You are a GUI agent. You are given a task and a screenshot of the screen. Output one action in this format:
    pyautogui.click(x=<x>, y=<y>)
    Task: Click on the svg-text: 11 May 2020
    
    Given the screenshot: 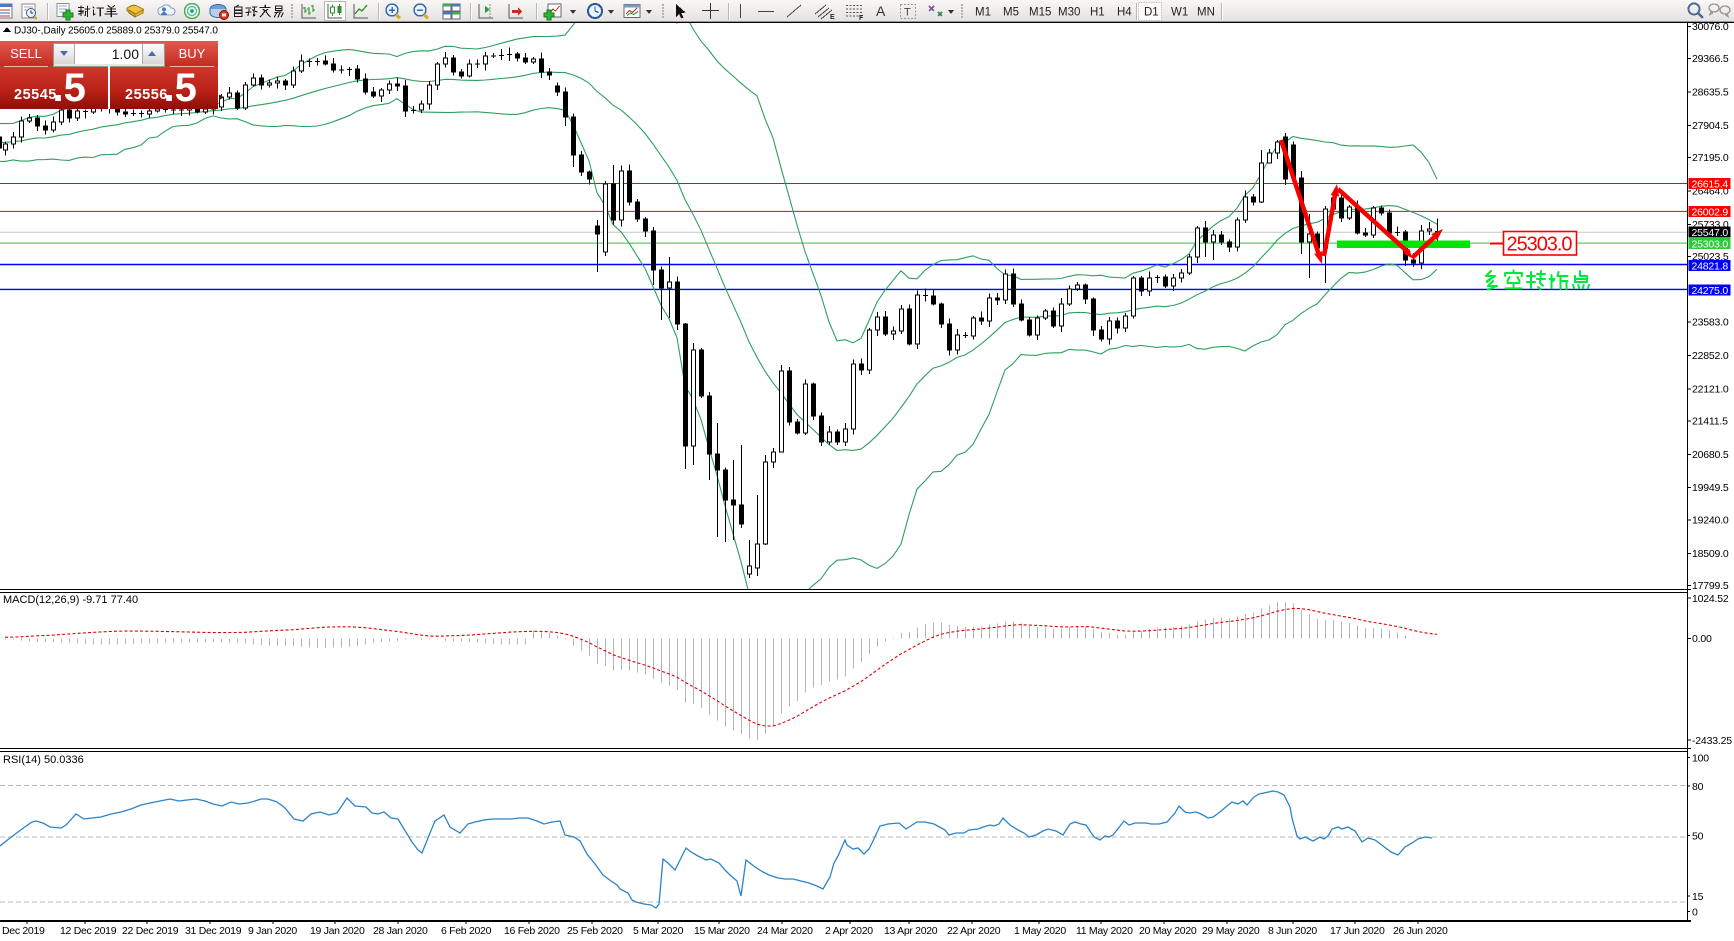 What is the action you would take?
    pyautogui.click(x=1104, y=931)
    